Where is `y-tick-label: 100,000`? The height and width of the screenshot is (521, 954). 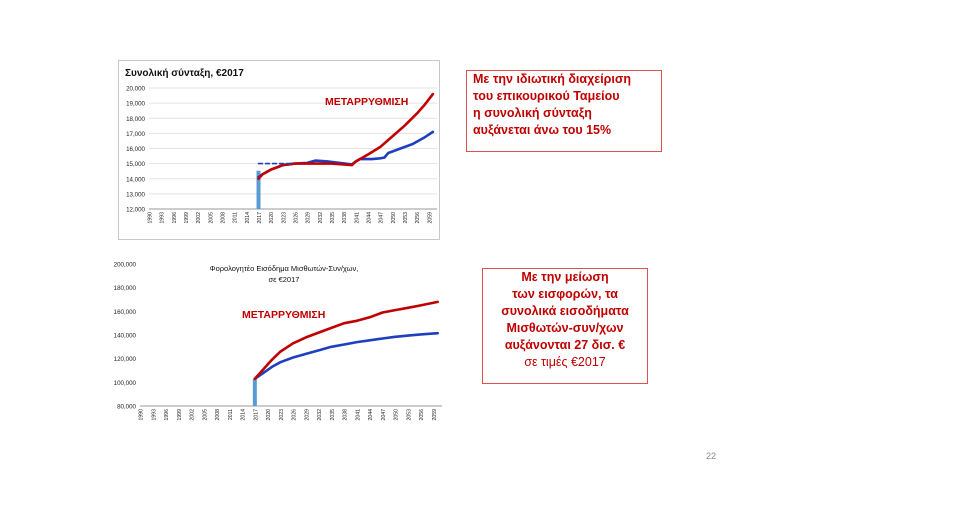
y-tick-label: 100,000 is located at coordinates (125, 383).